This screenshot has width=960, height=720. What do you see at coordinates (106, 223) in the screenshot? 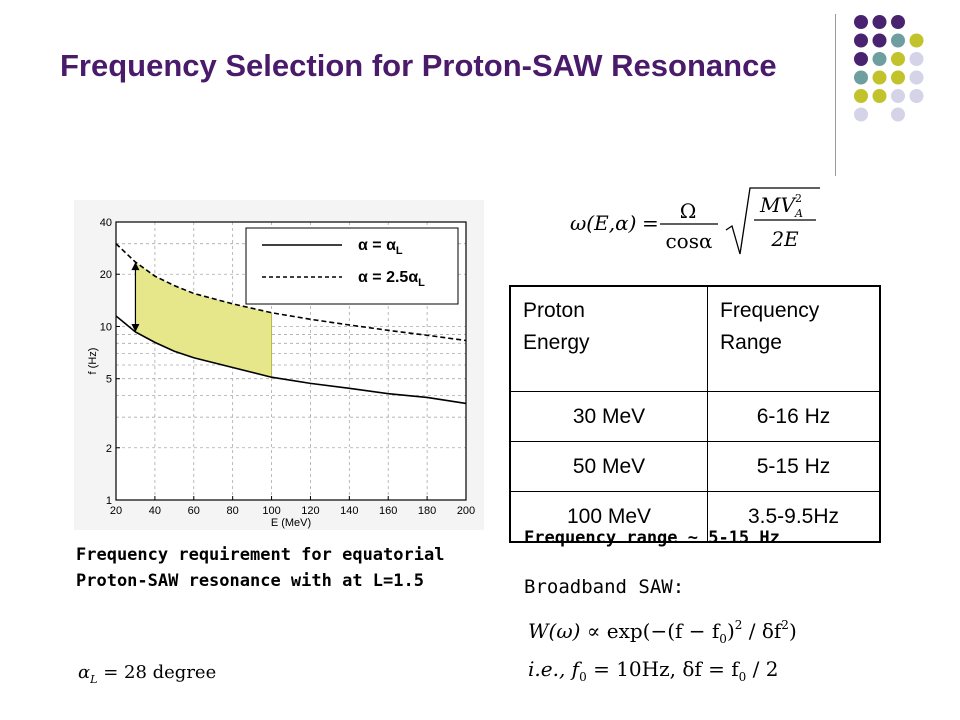
I see `y-tick-label: 40` at bounding box center [106, 223].